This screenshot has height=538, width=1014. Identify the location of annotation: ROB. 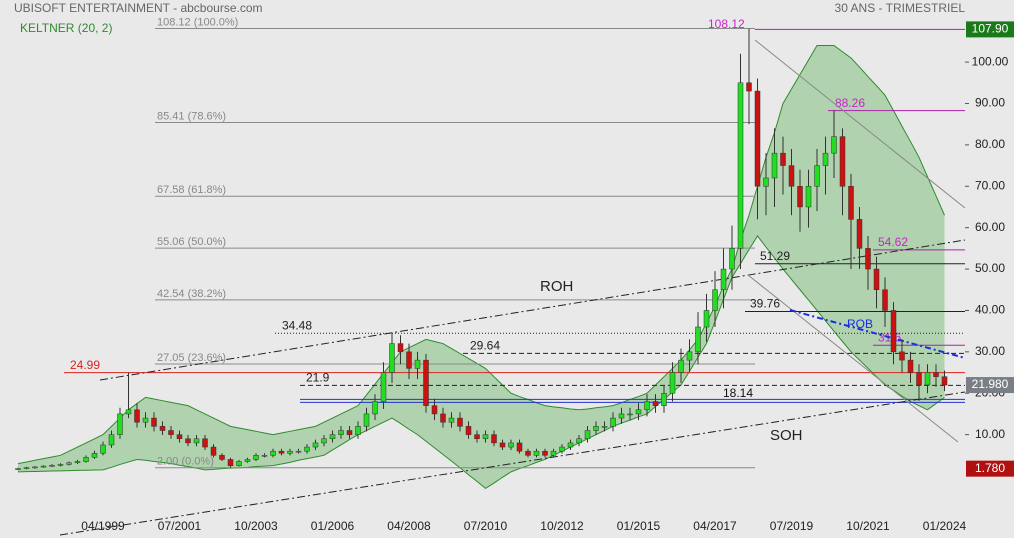
(860, 324).